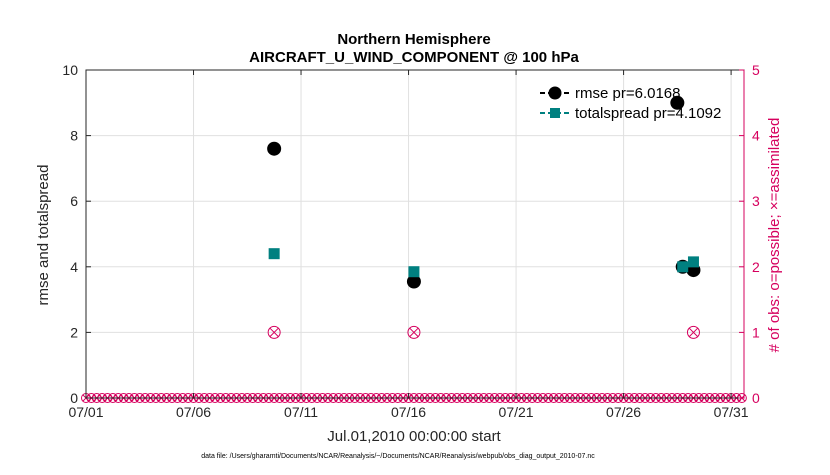 Image resolution: width=830 pixels, height=475 pixels. Describe the element at coordinates (774, 235) in the screenshot. I see `y-axis-right-label: # of obs: o=possible; ×=assimilated` at that location.